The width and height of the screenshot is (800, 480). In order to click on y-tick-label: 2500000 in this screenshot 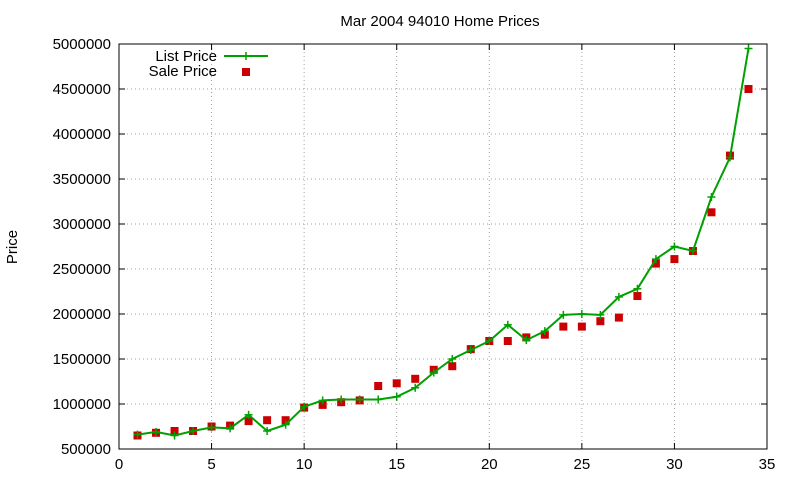, I will do `click(82, 269)`.